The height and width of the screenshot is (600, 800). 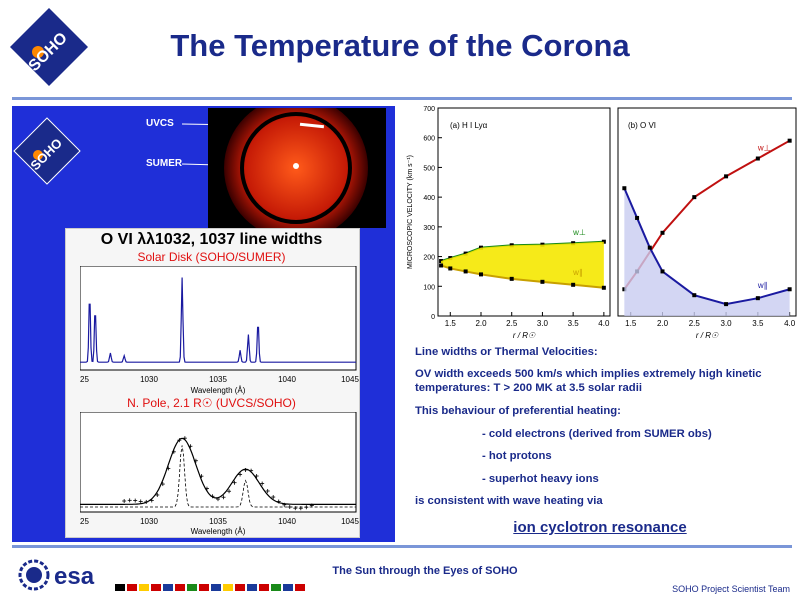 I want to click on text-para3: is consistent with wave heating via, so click(x=509, y=501).